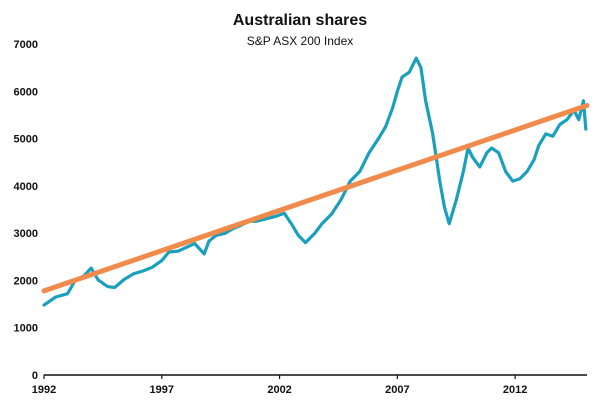 This screenshot has height=404, width=600. What do you see at coordinates (300, 20) in the screenshot?
I see `chart-title: Australian shares` at bounding box center [300, 20].